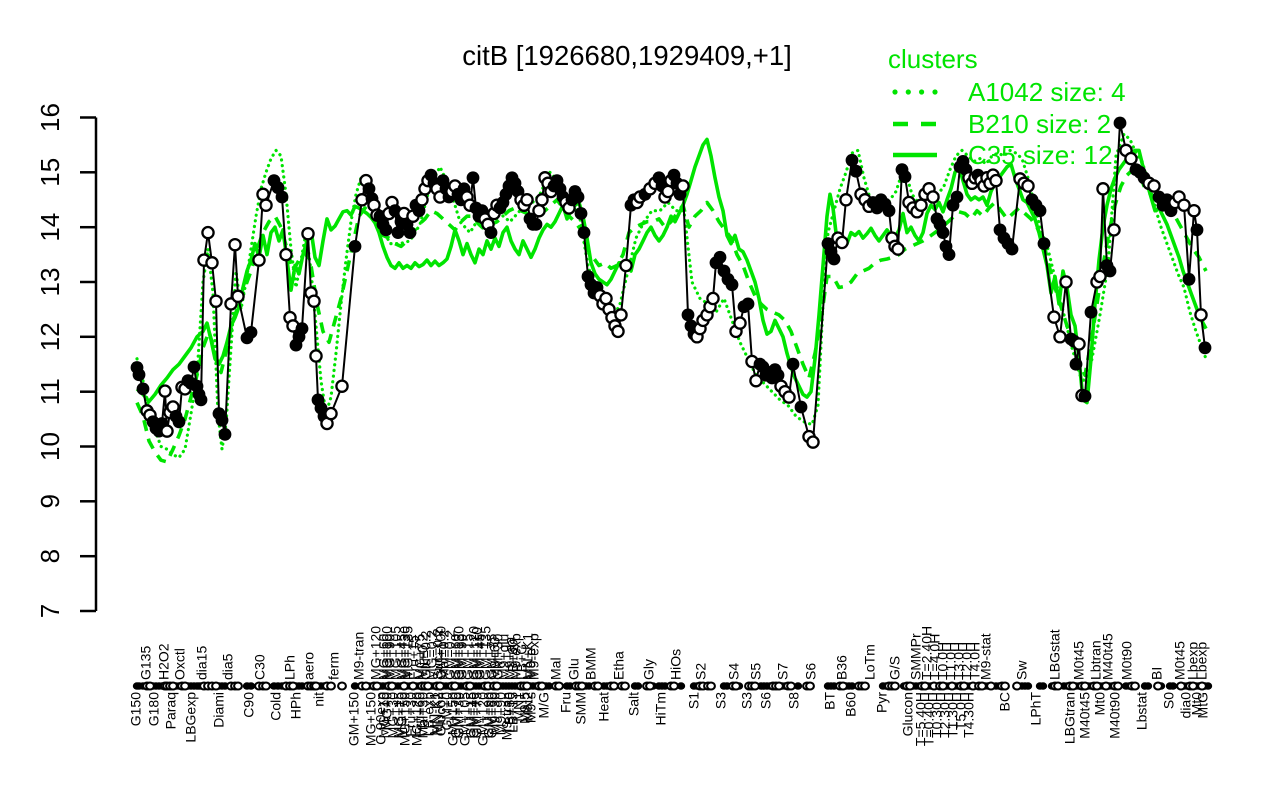  Describe the element at coordinates (921, 719) in the screenshot. I see `svg-text: T=5.40H` at that location.